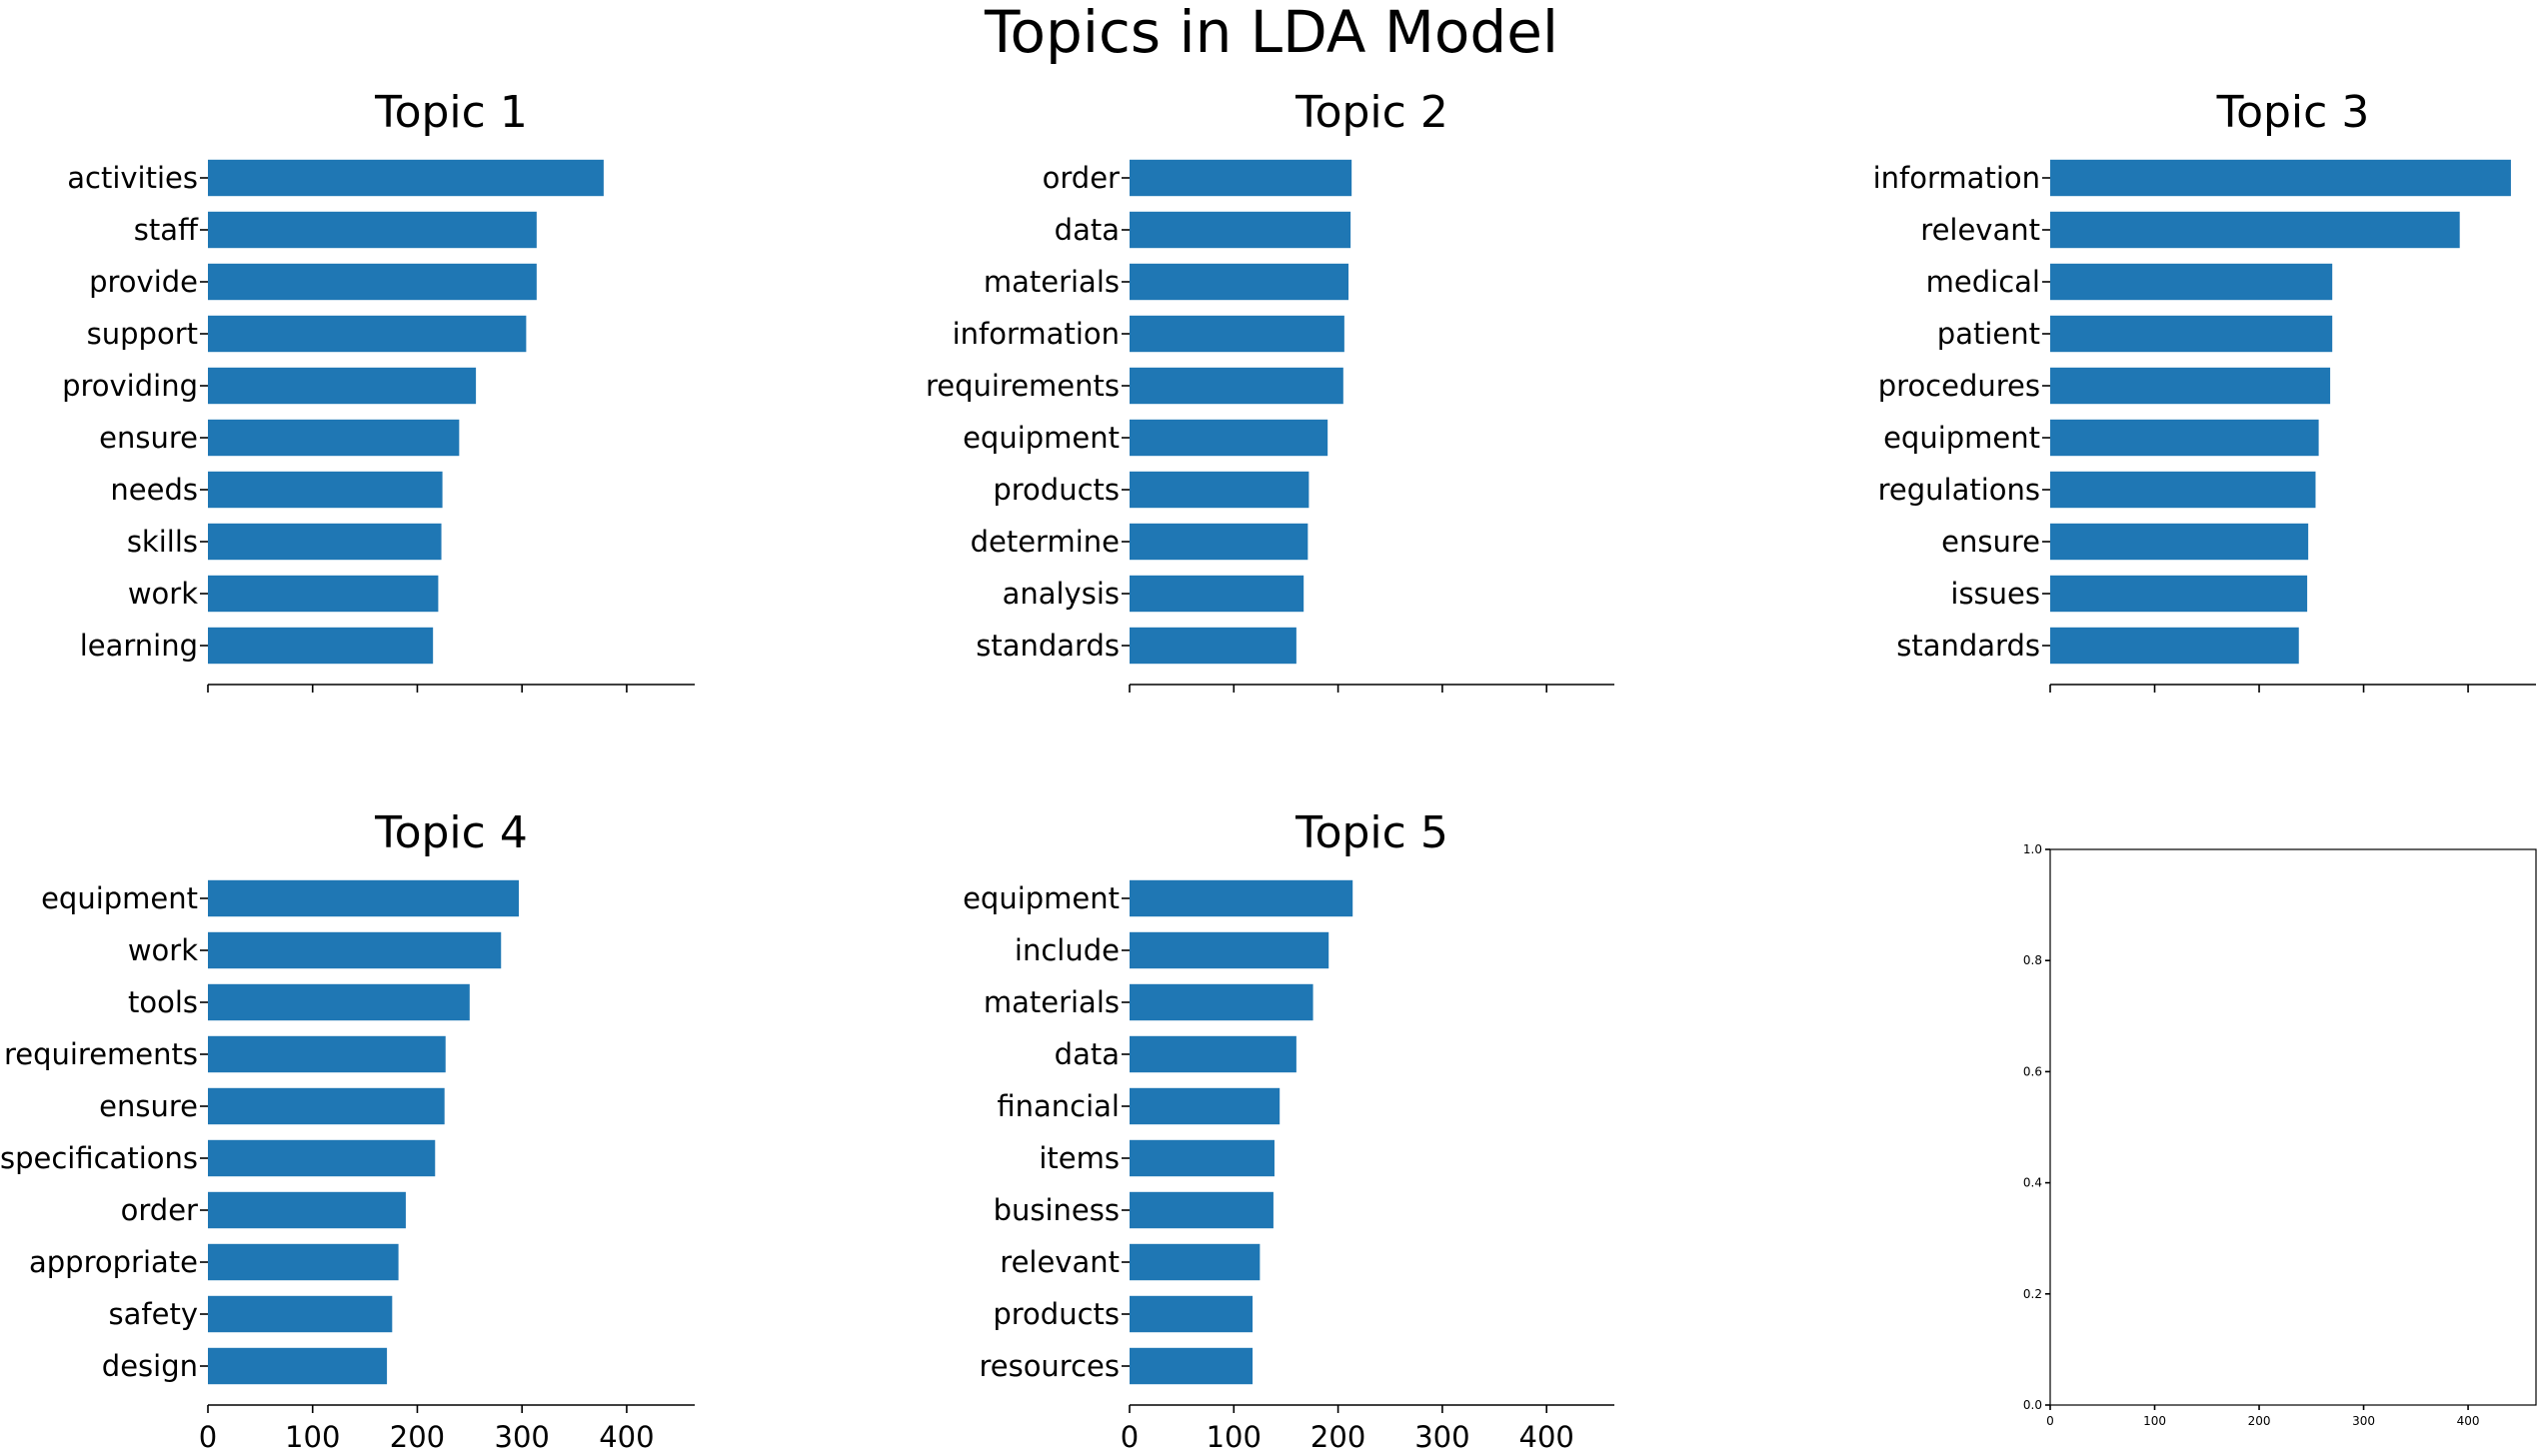  I want to click on ytick-label: 0.4, so click(2032, 1183).